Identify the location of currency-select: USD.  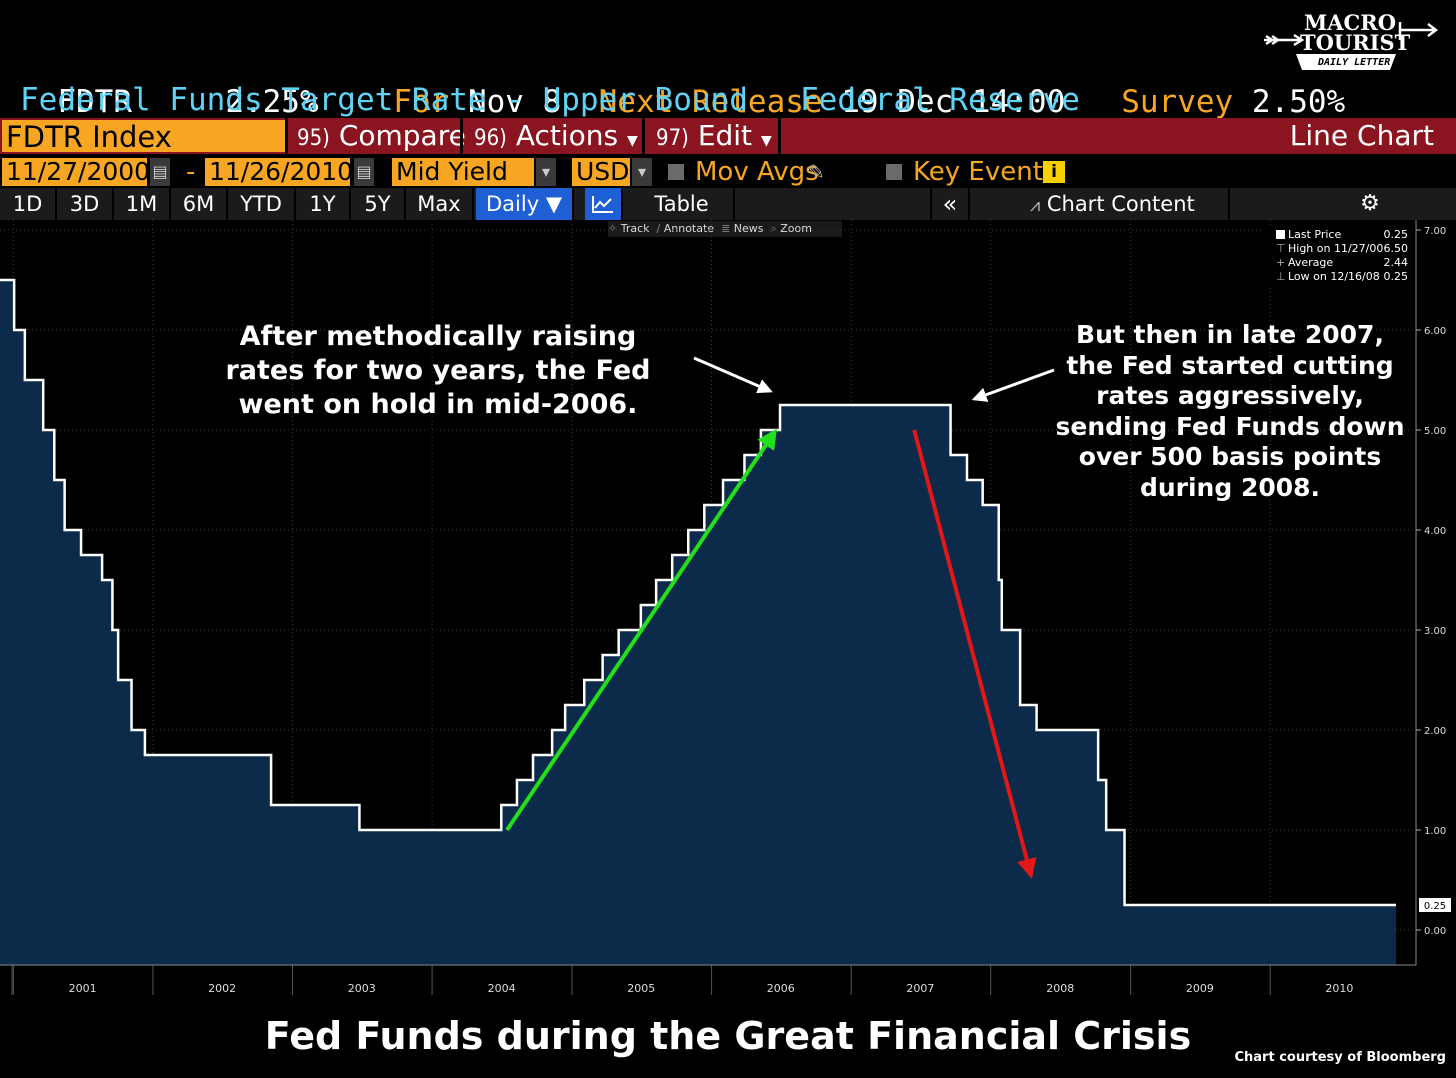
(601, 172).